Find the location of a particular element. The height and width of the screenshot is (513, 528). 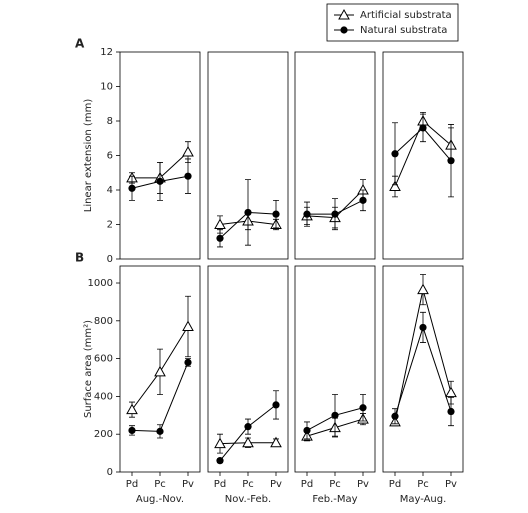

x-axis-label: Aug.-Nov. is located at coordinates (160, 499).